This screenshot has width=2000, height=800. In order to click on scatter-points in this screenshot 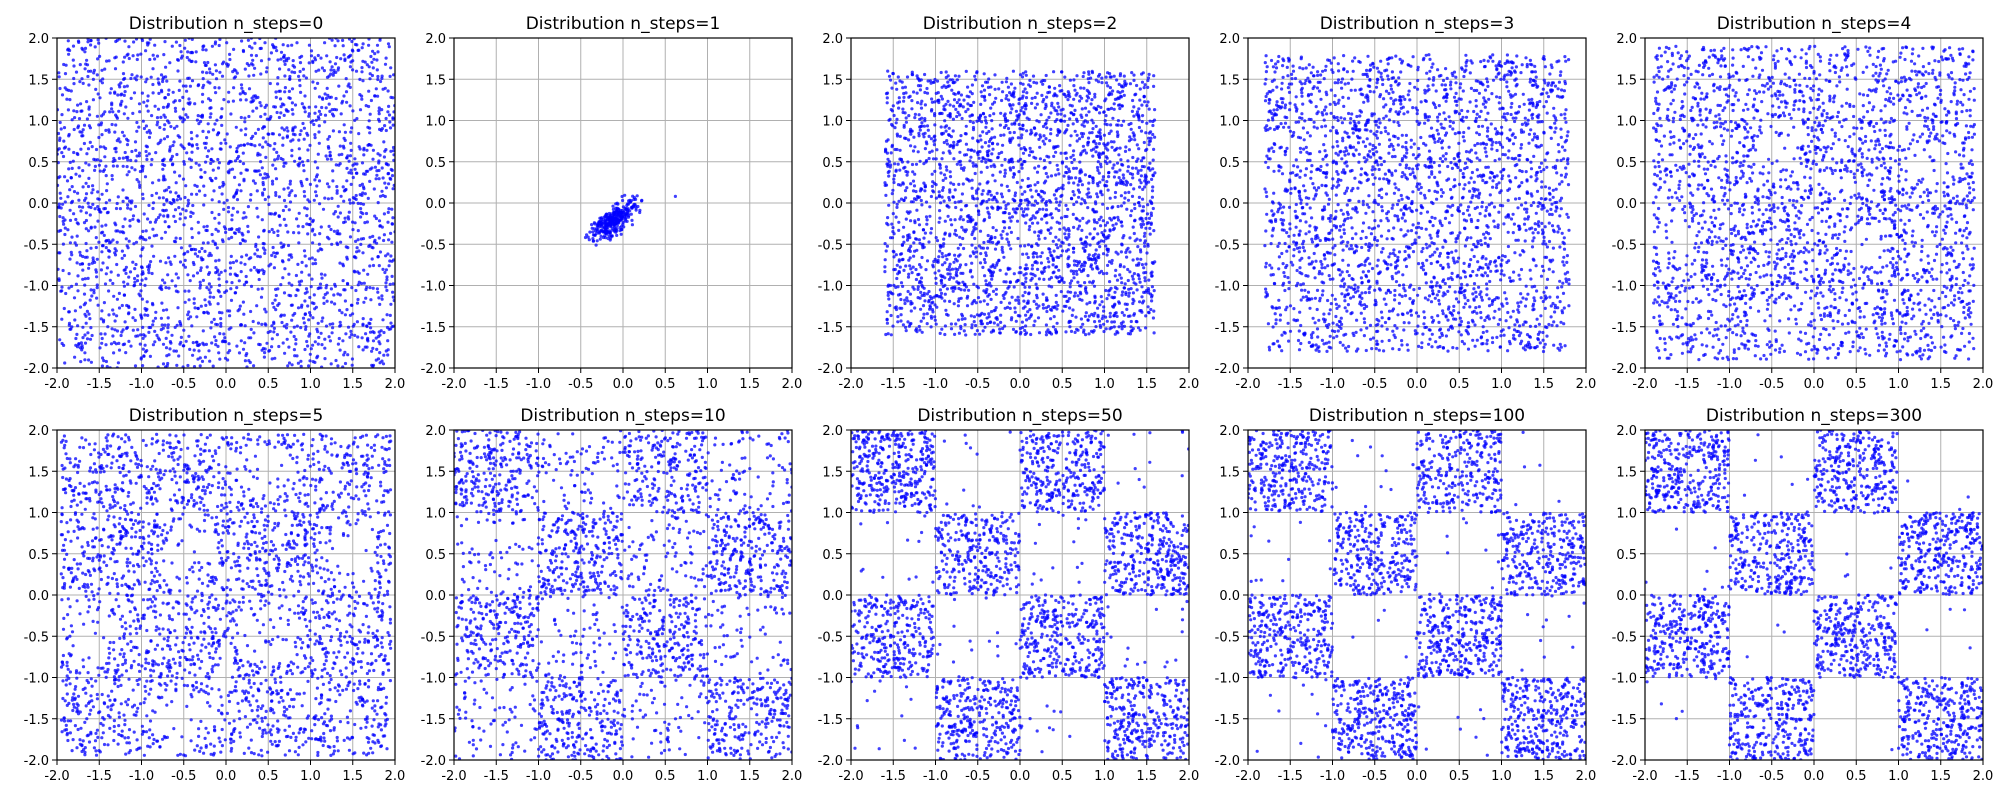, I will do `click(226, 203)`.